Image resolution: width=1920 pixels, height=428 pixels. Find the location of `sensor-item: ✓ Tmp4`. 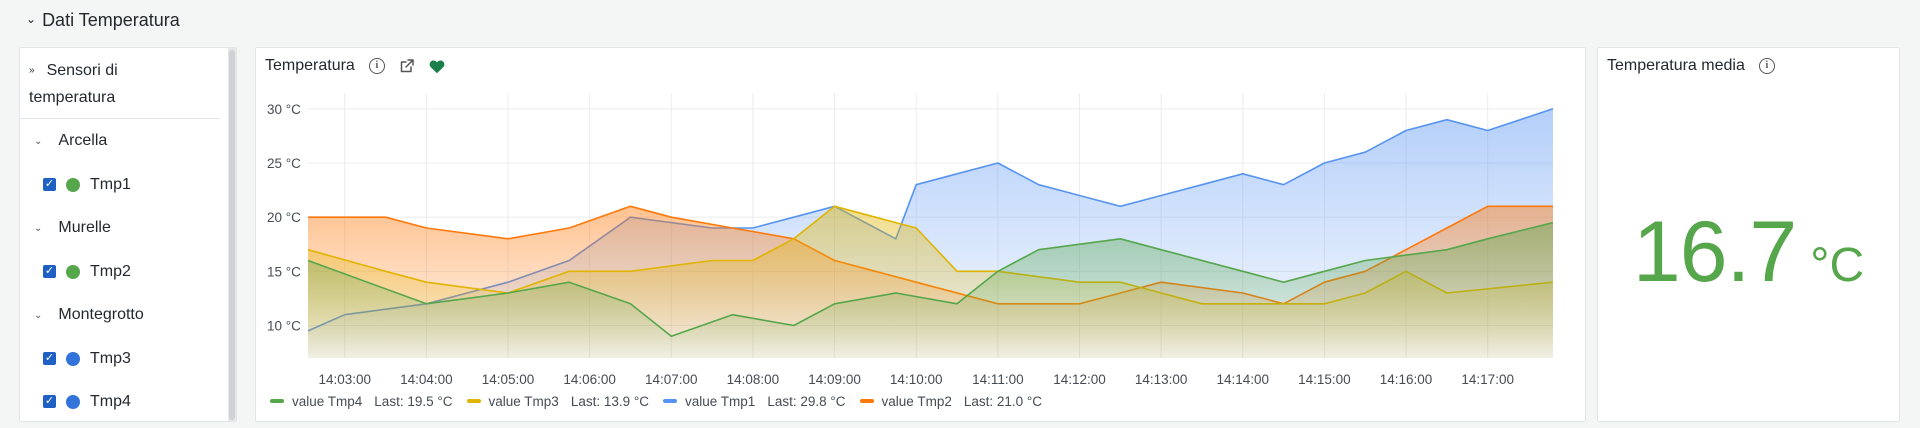

sensor-item: ✓ Tmp4 is located at coordinates (128, 400).